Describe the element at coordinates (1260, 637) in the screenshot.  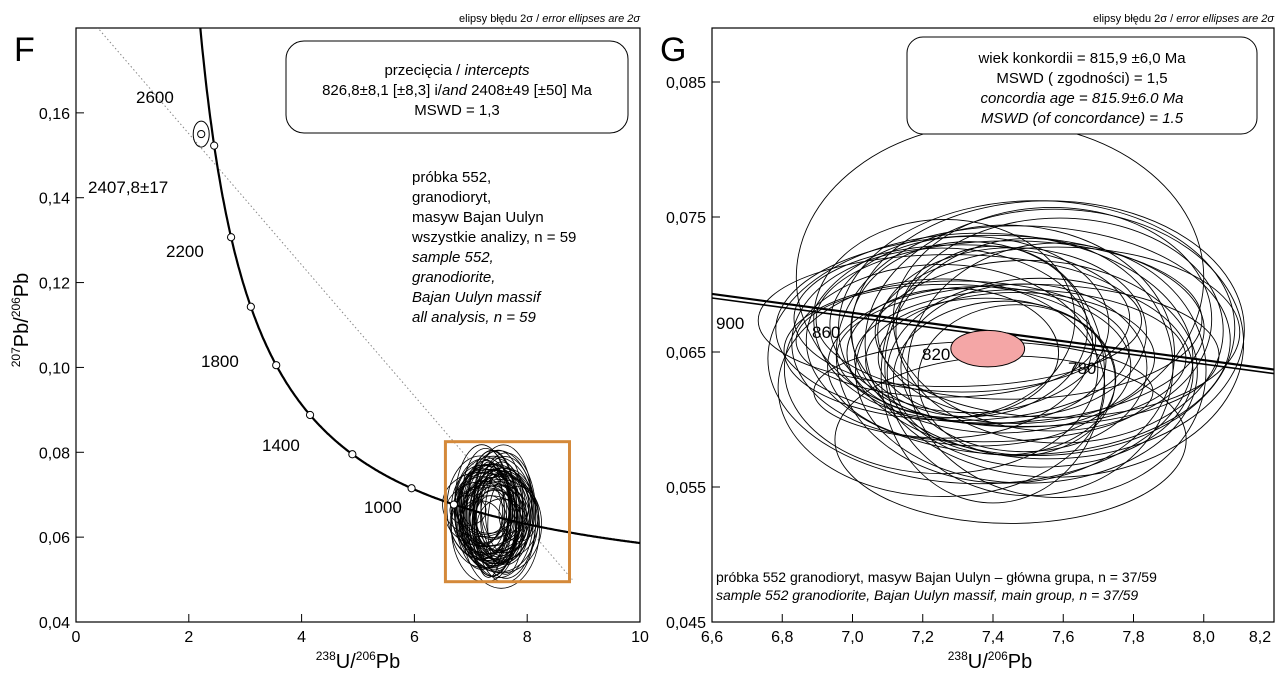
I see `panel-g-x-tick-label: 8,2` at that location.